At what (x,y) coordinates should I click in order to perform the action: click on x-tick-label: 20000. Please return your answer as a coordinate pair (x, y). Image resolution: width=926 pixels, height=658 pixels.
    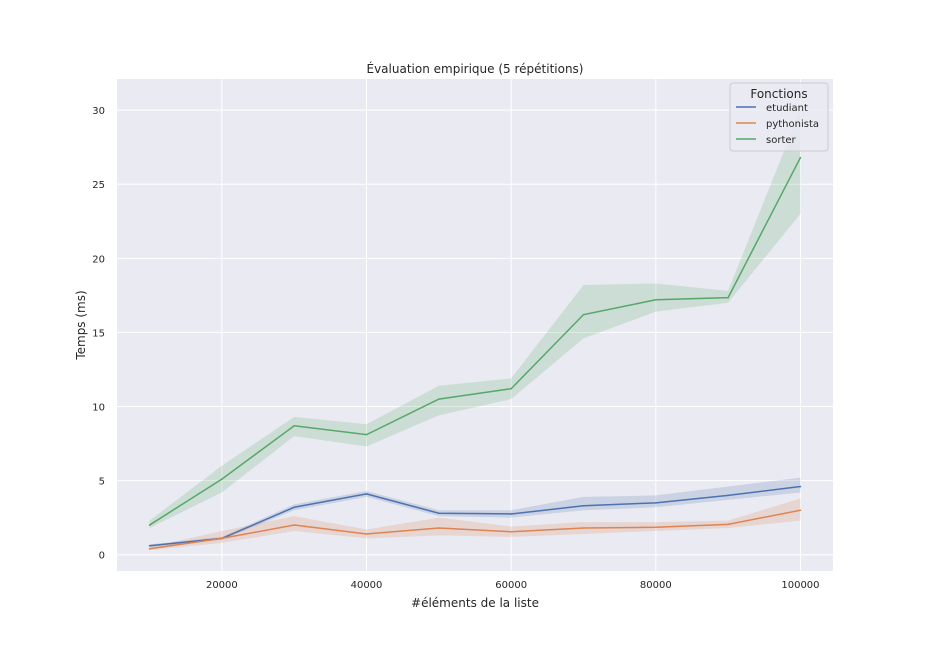
    Looking at the image, I should click on (222, 585).